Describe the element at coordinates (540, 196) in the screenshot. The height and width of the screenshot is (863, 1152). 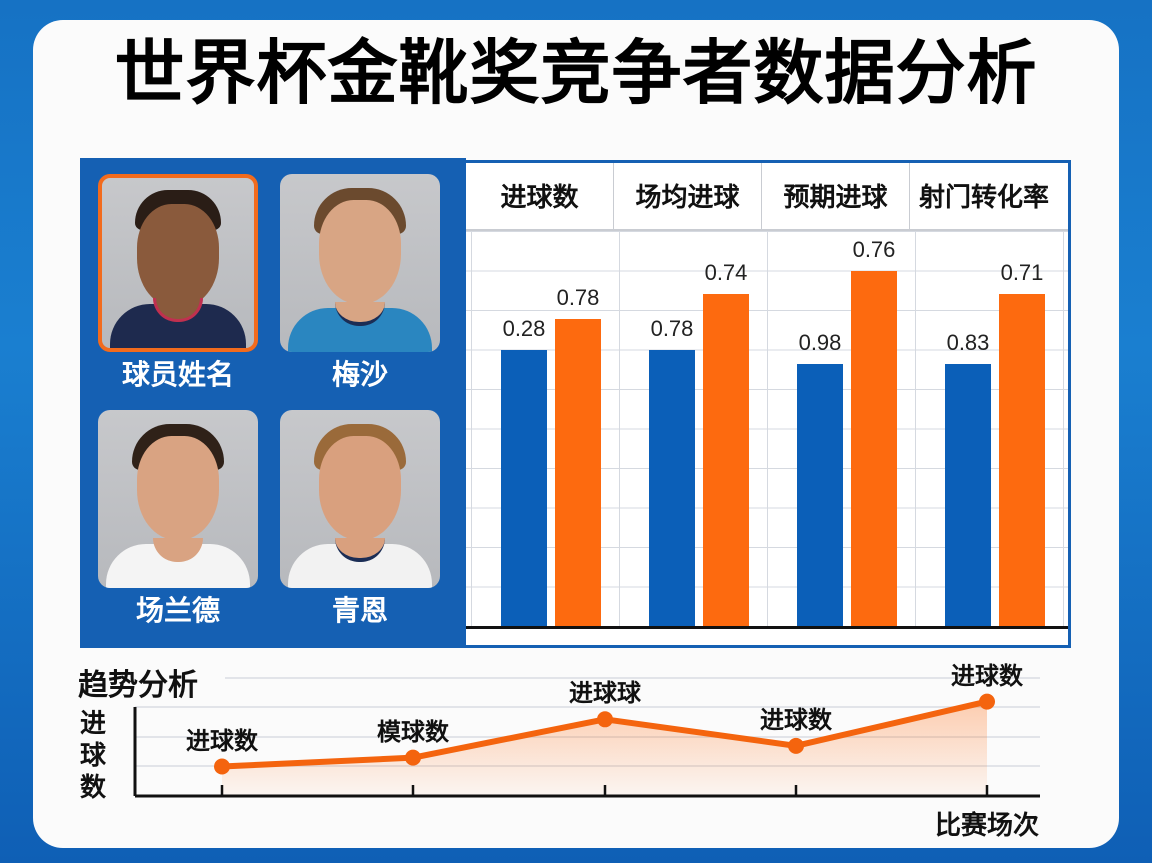
I see `category-header: 进球数` at that location.